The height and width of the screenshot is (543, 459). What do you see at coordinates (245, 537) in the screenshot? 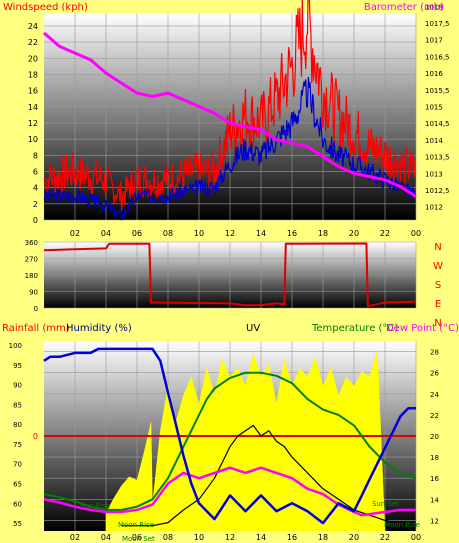
I see `climate-x-ticks: 02 04 06 08 10 12 14 16 18 20 22 00` at bounding box center [245, 537].